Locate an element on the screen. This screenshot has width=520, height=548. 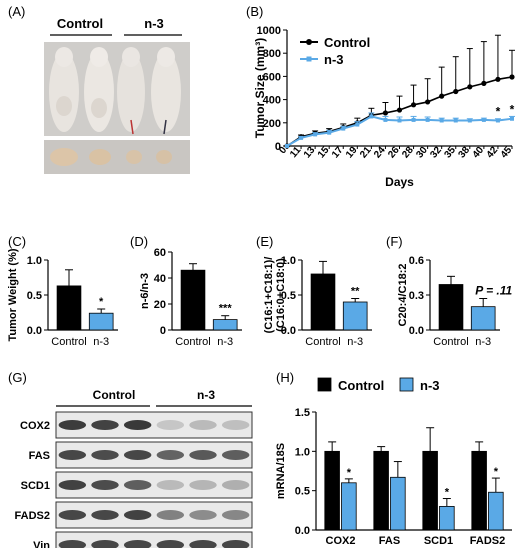
y-tick-label: 1000 is located at coordinates (269, 31).